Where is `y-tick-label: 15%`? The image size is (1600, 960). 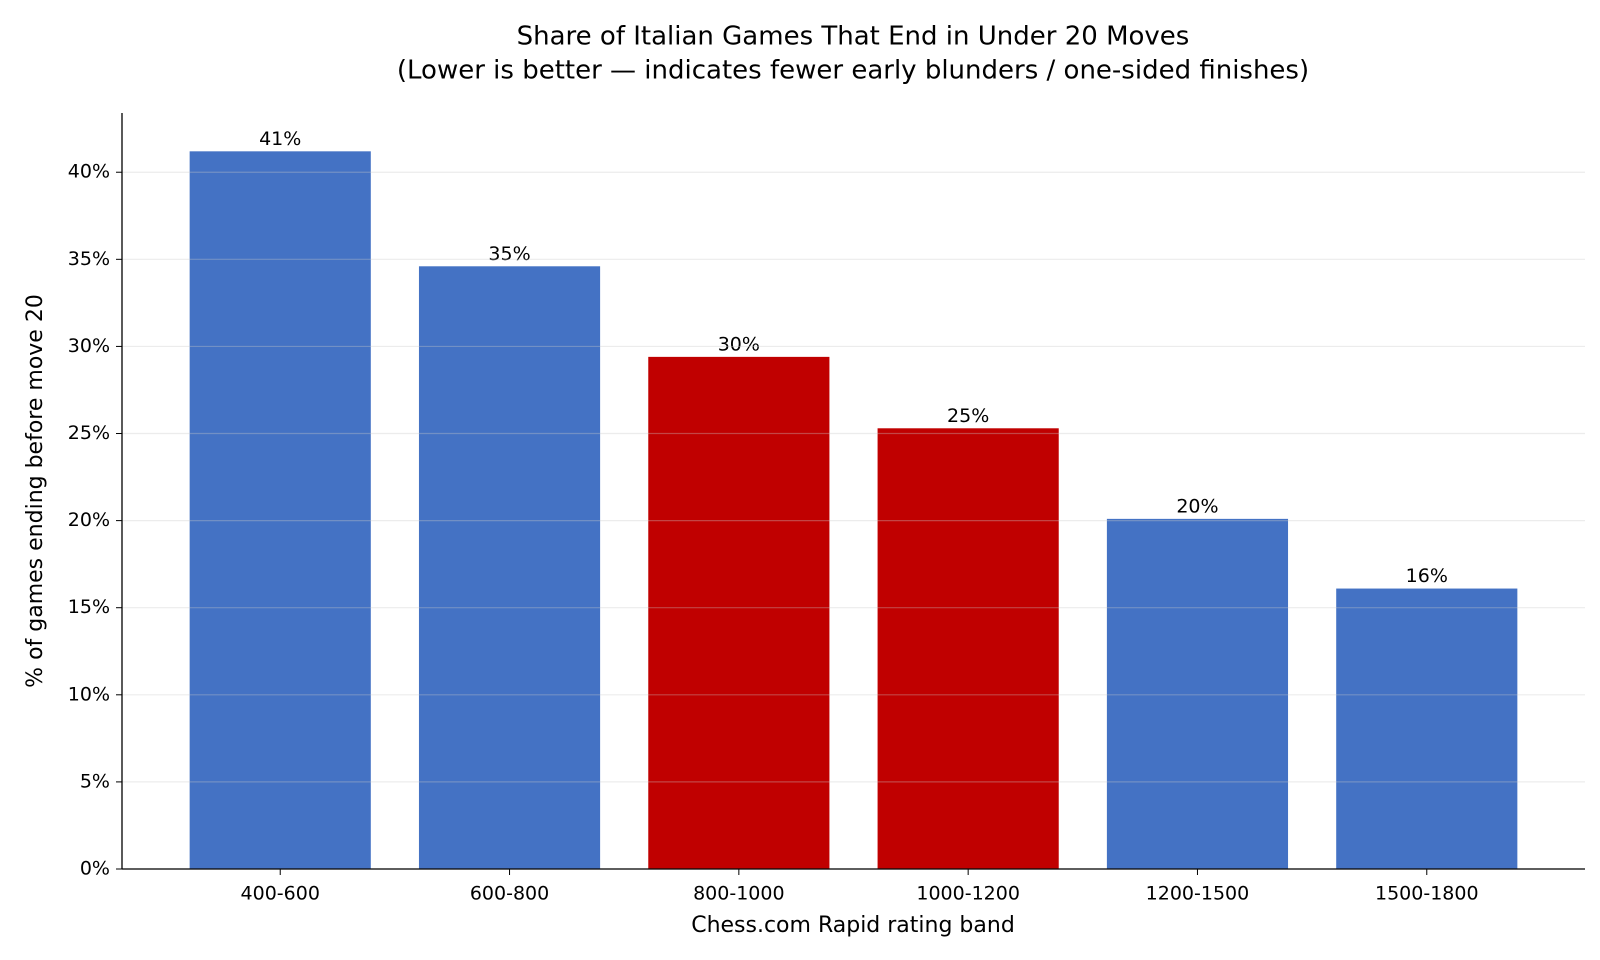
y-tick-label: 15% is located at coordinates (89, 607).